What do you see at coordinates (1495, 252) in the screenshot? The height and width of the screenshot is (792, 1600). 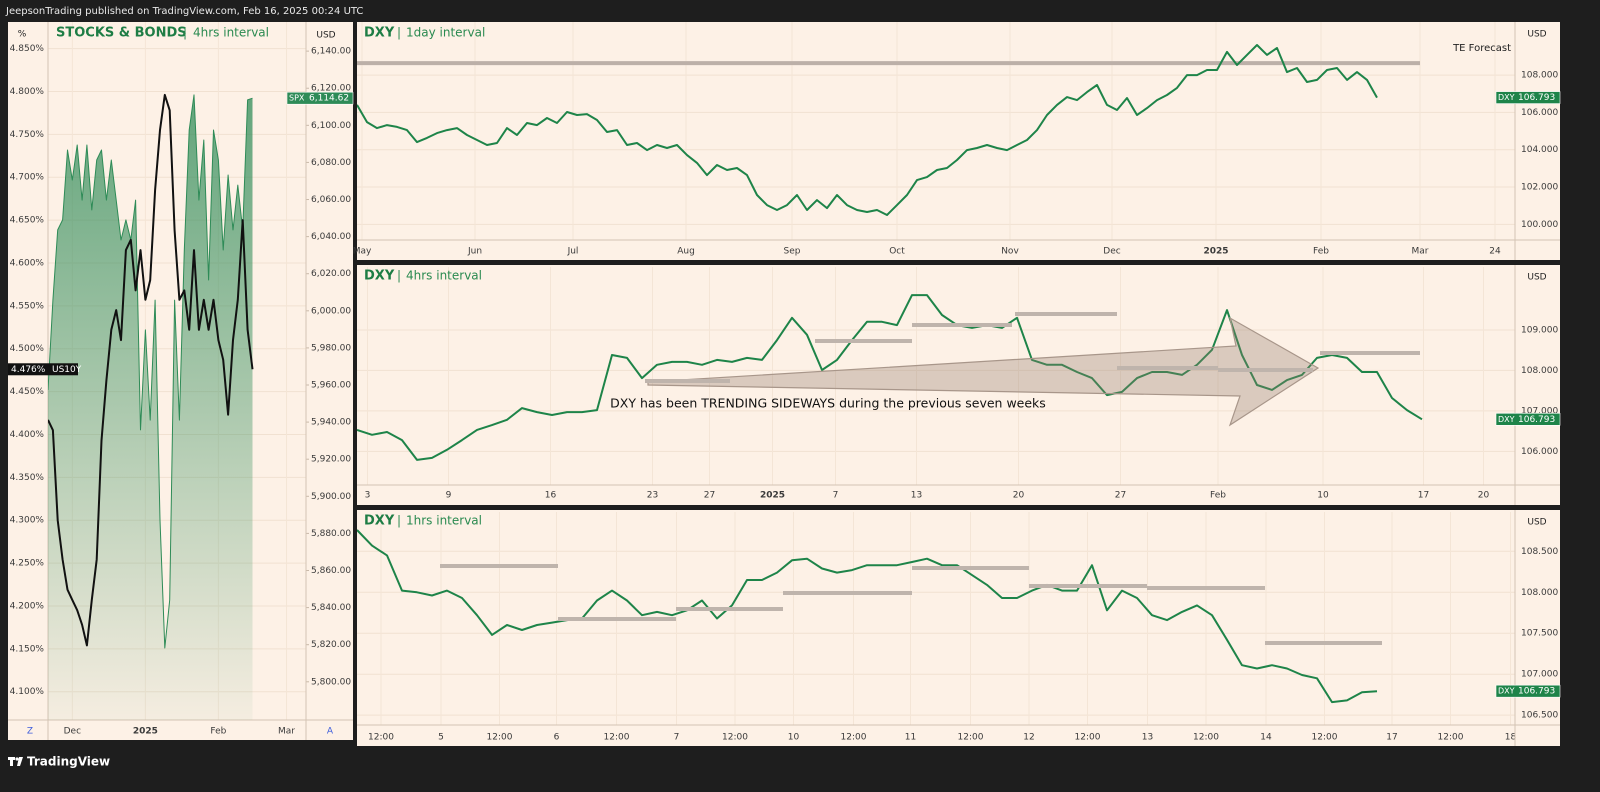 I see `x-tick-label: 24` at bounding box center [1495, 252].